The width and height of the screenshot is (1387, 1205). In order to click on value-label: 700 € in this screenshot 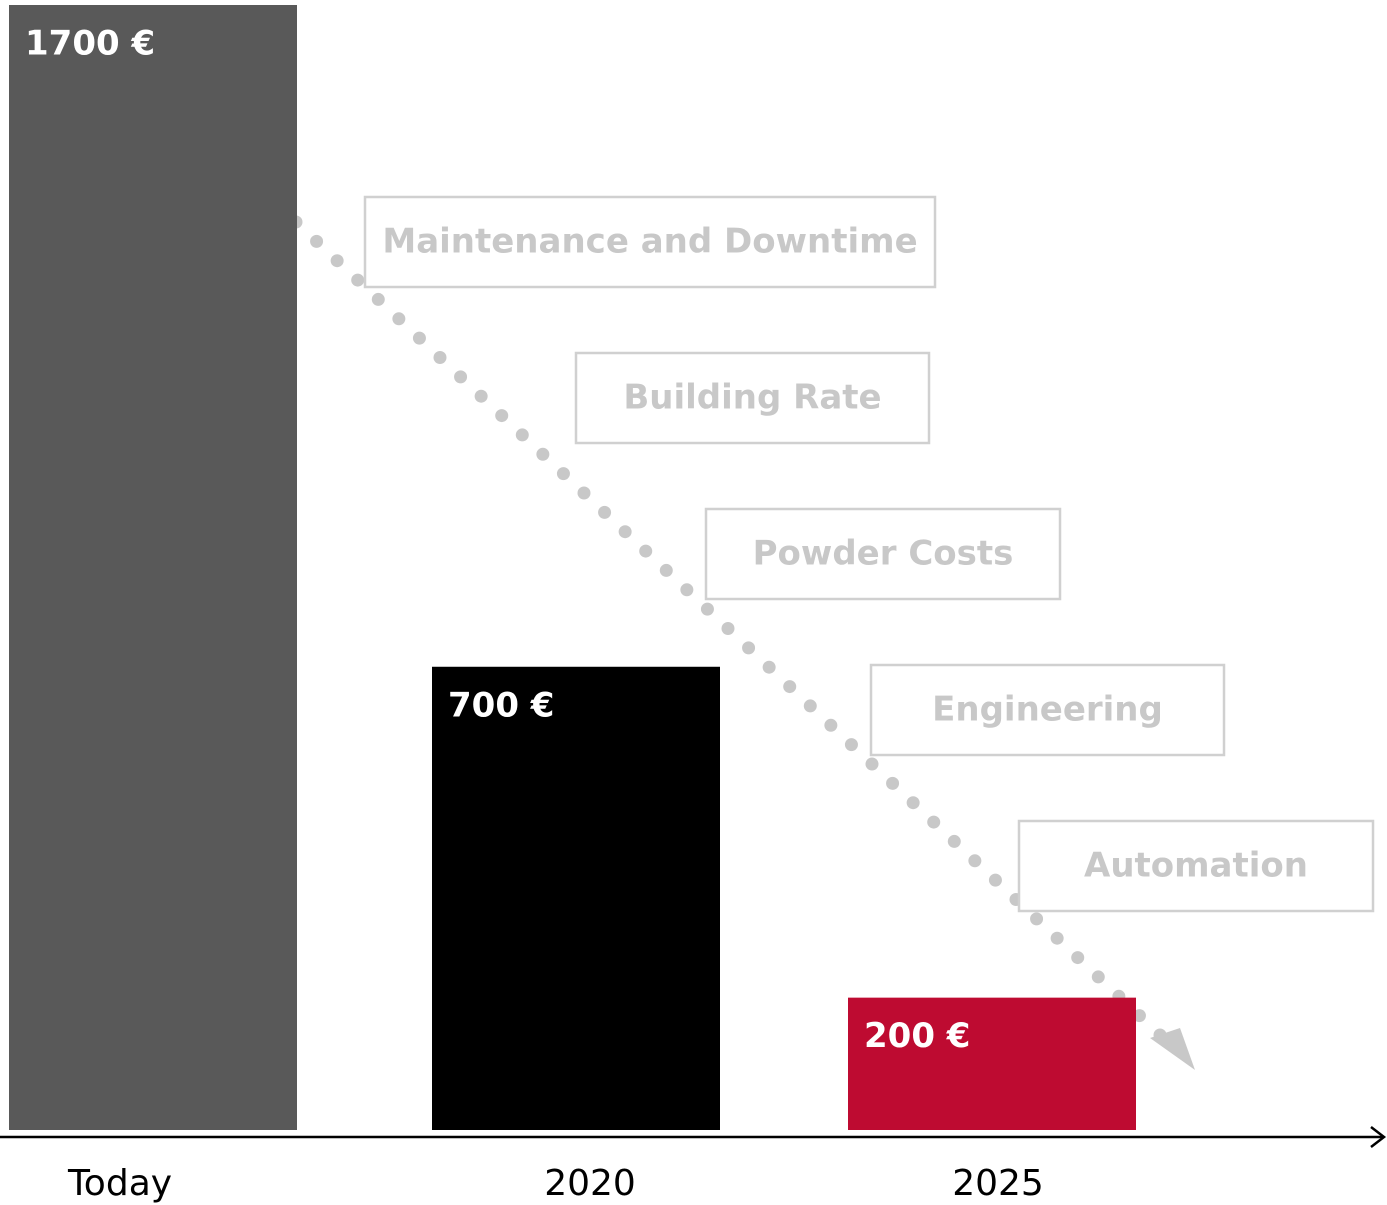, I will do `click(501, 705)`.